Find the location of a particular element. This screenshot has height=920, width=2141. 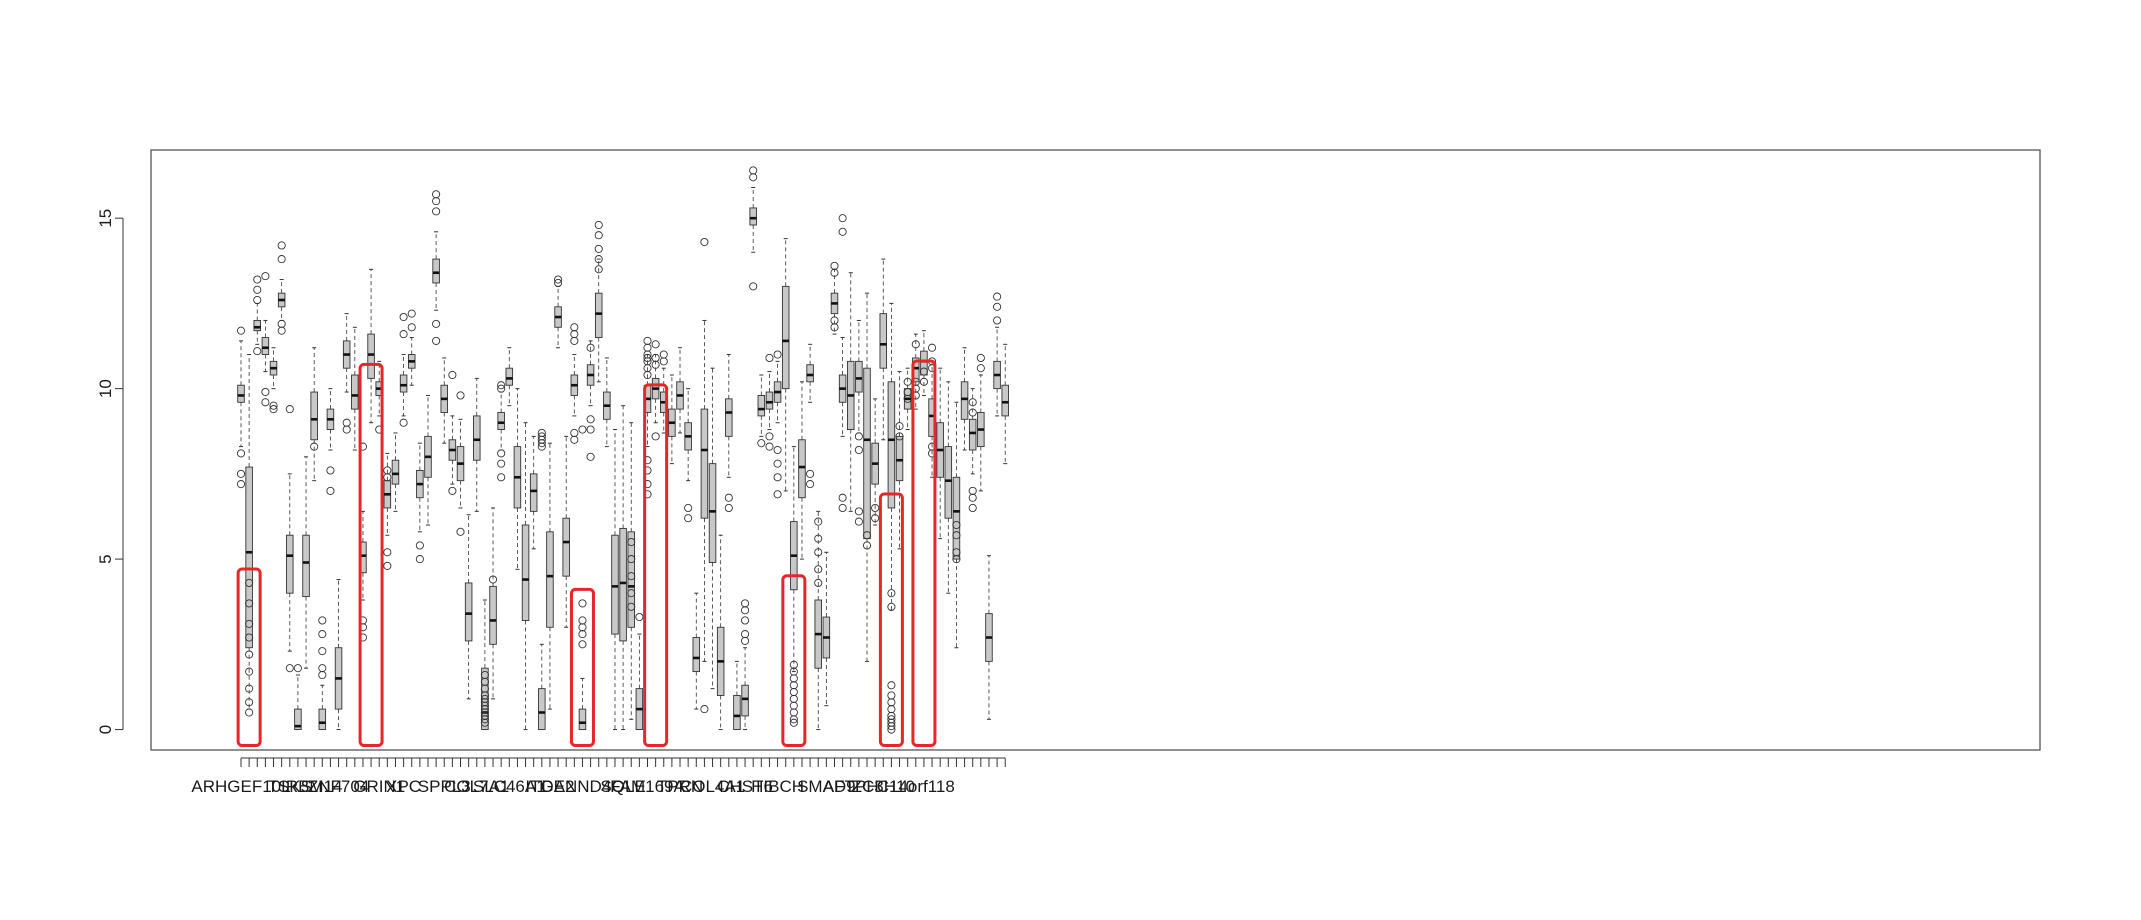

x-tick-label: XPC is located at coordinates (403, 786).